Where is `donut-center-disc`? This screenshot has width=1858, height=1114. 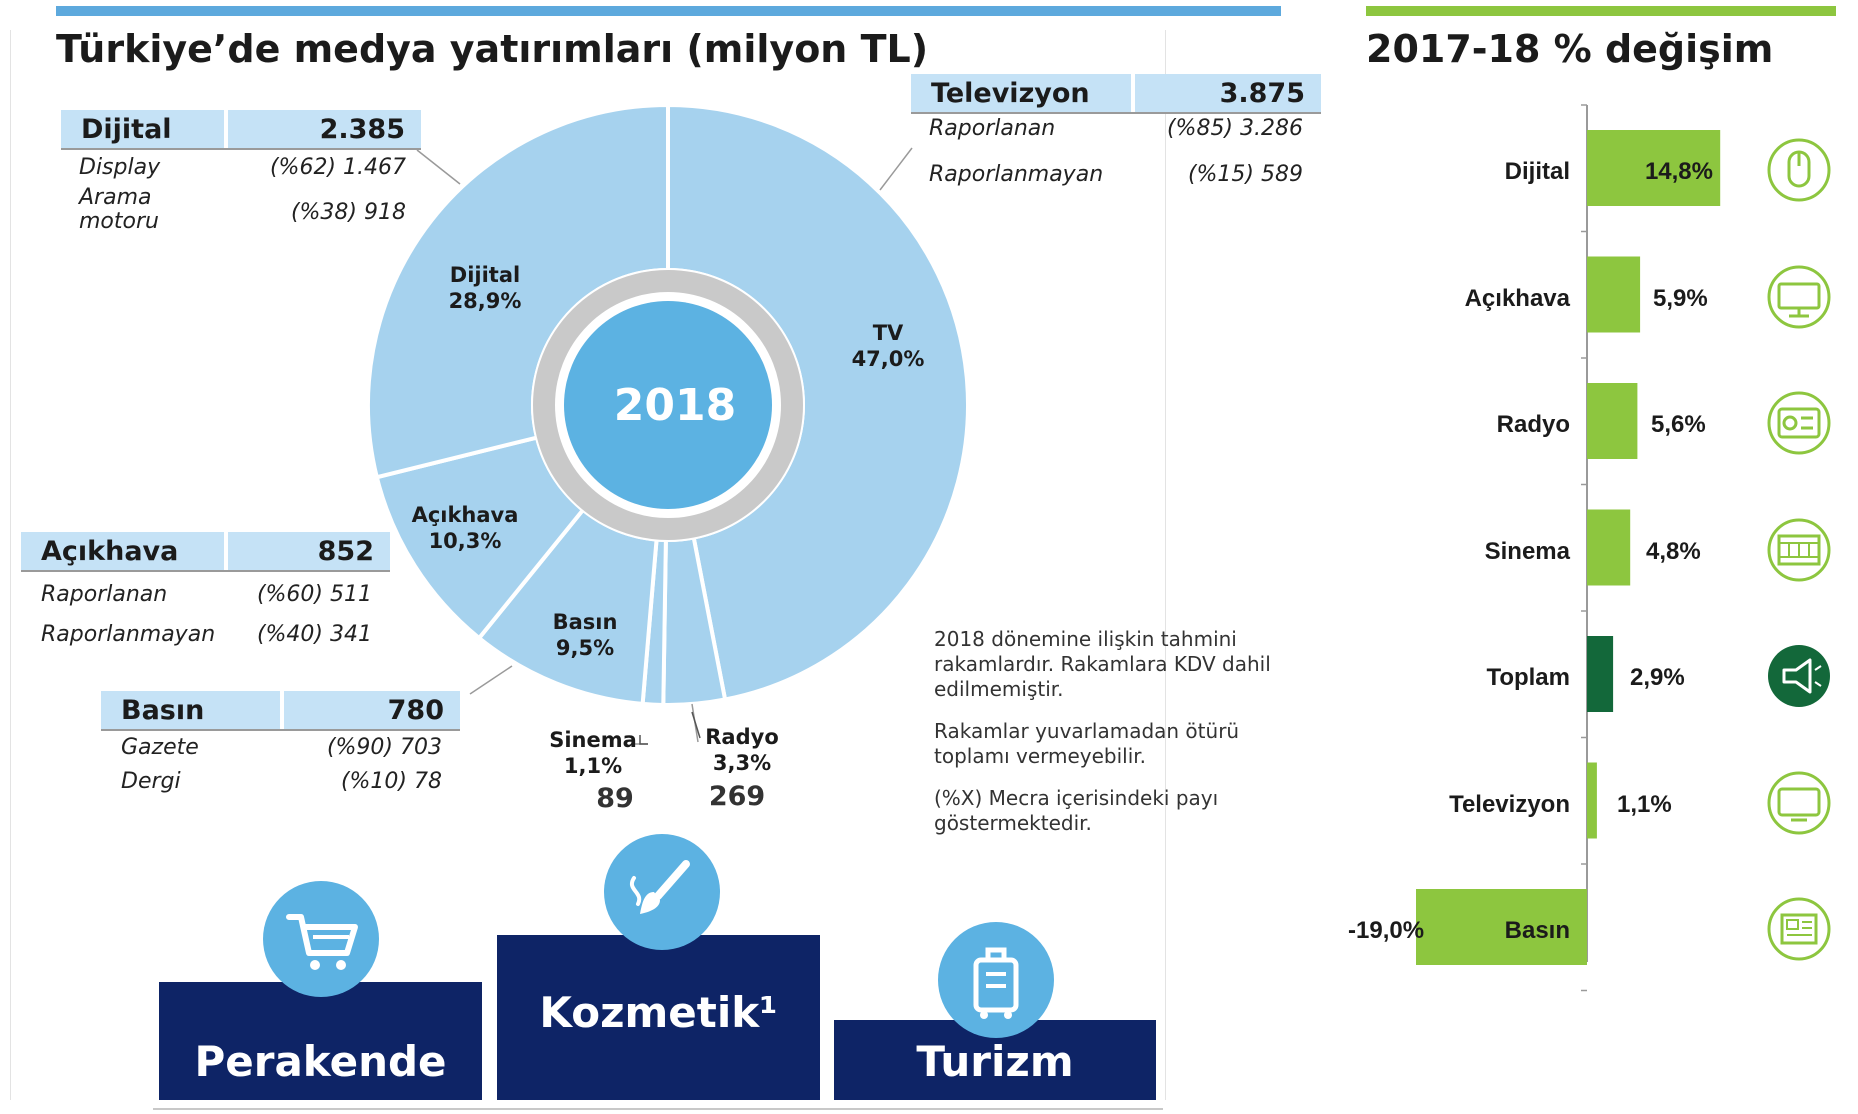
donut-center-disc is located at coordinates (668, 405).